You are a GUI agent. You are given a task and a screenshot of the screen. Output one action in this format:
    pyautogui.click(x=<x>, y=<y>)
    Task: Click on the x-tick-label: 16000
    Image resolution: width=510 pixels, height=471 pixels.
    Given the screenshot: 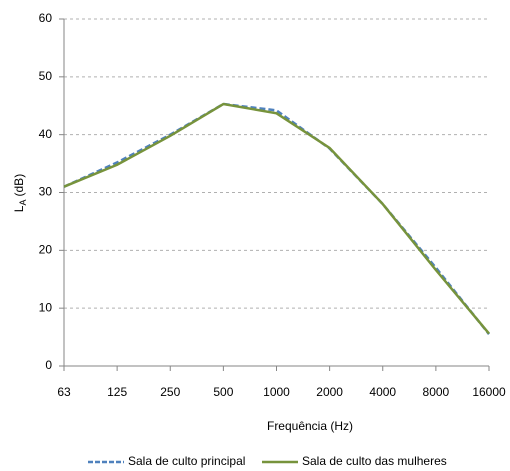 What is the action you would take?
    pyautogui.click(x=489, y=392)
    